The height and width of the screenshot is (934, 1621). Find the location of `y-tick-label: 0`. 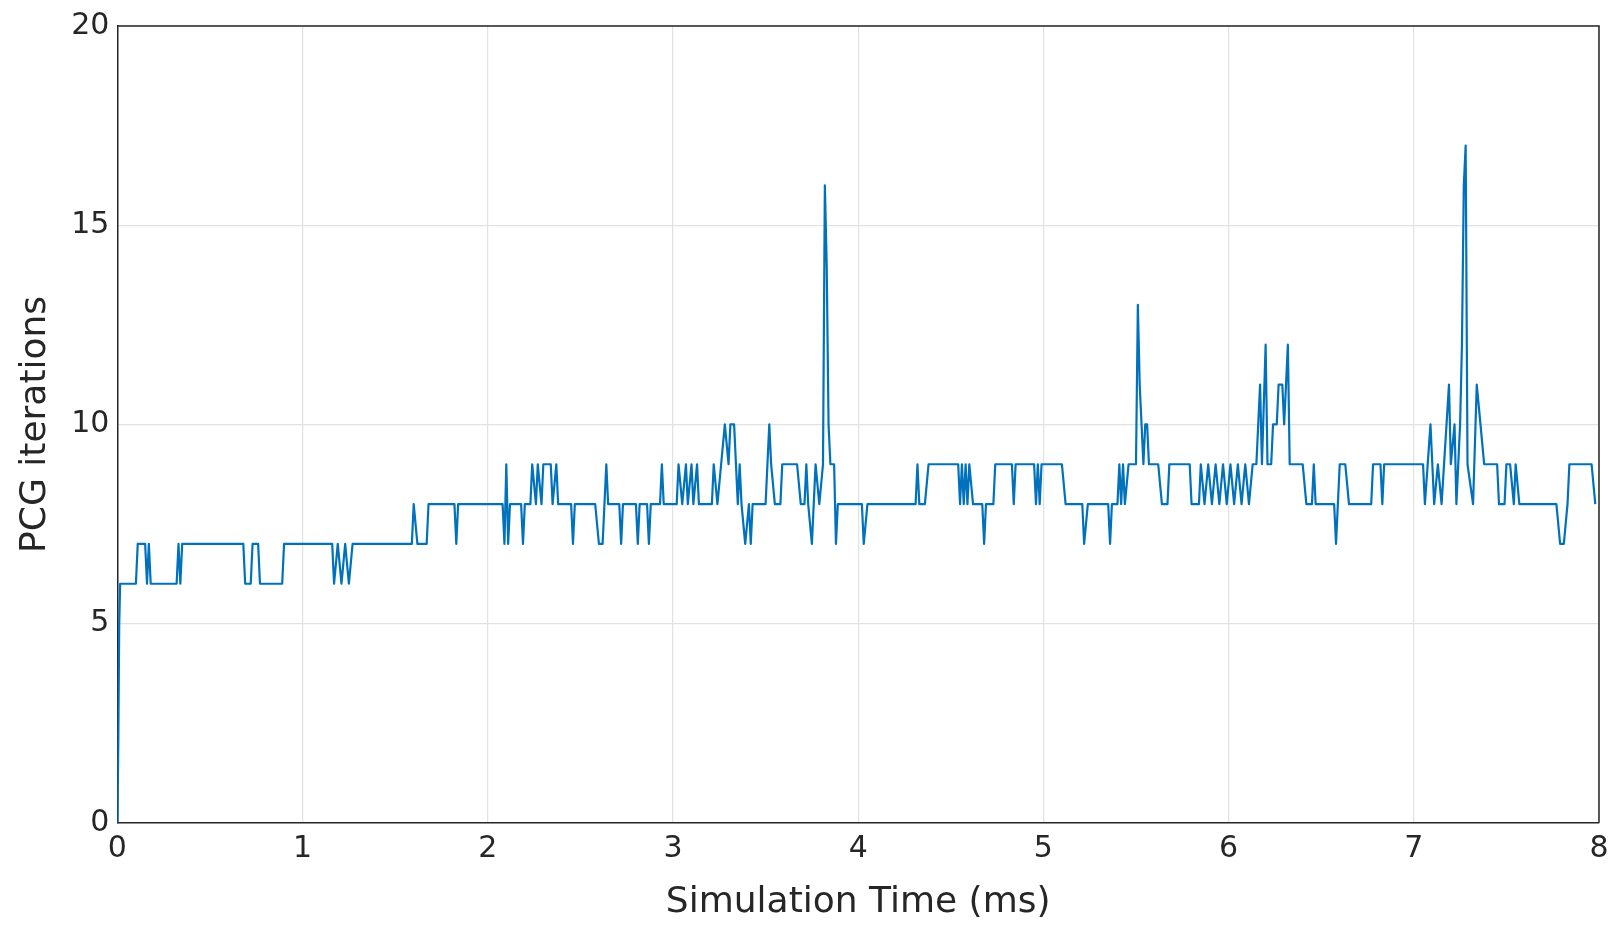

y-tick-label: 0 is located at coordinates (100, 820).